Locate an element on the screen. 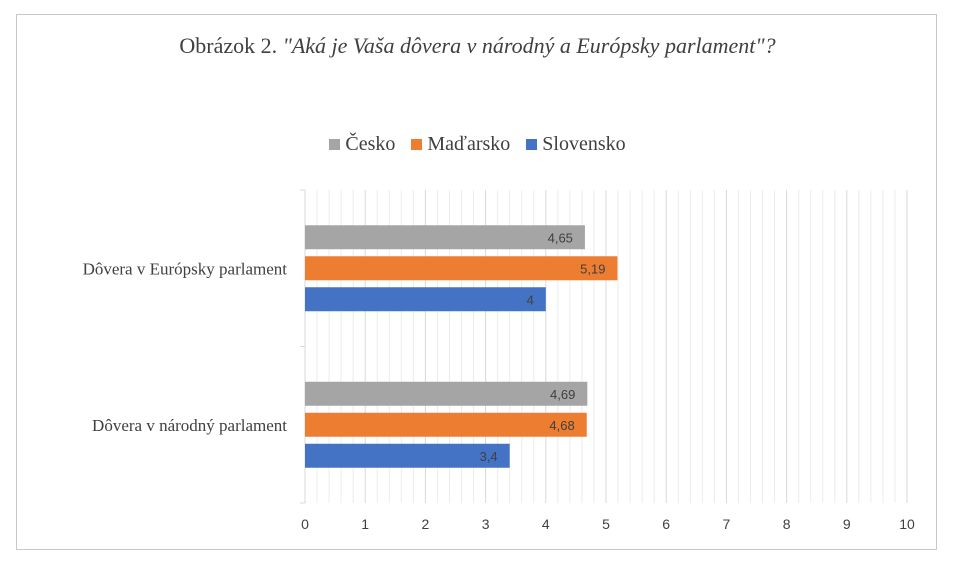  x-tick-label: 0 is located at coordinates (305, 524).